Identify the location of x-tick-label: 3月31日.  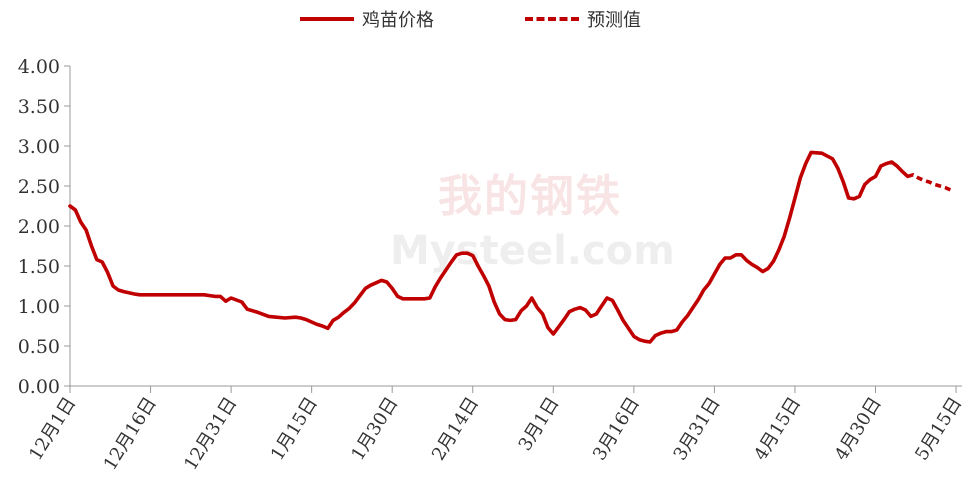
(697, 429).